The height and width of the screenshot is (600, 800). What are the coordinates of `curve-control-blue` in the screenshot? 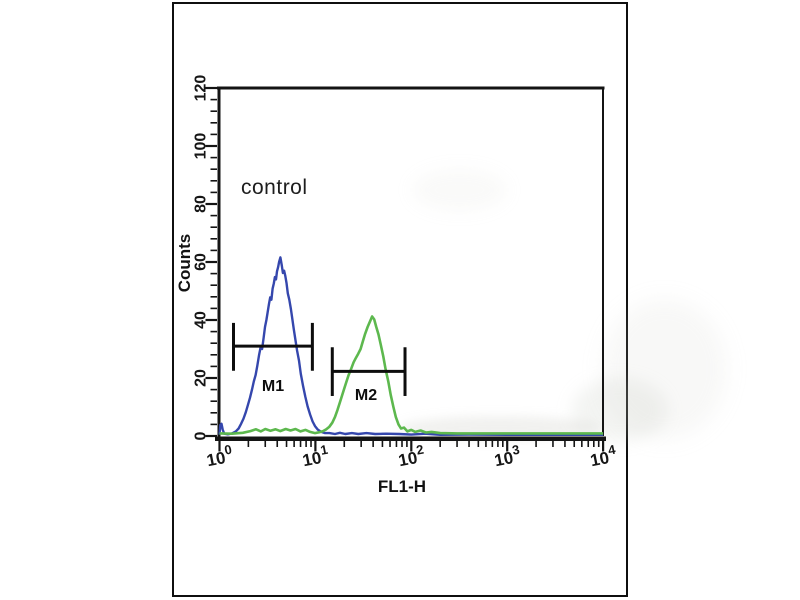 It's located at (411, 346).